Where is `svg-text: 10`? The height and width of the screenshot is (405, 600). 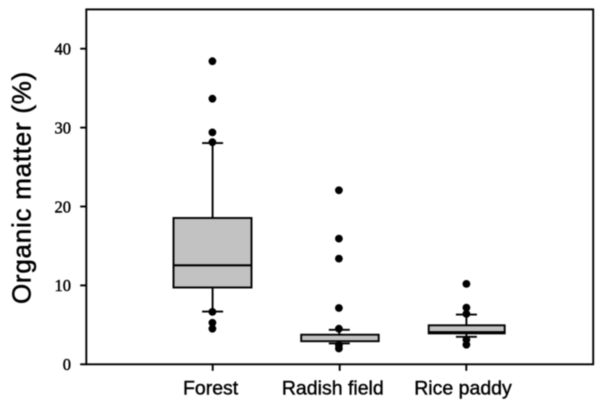
svg-text: 10 is located at coordinates (63, 285).